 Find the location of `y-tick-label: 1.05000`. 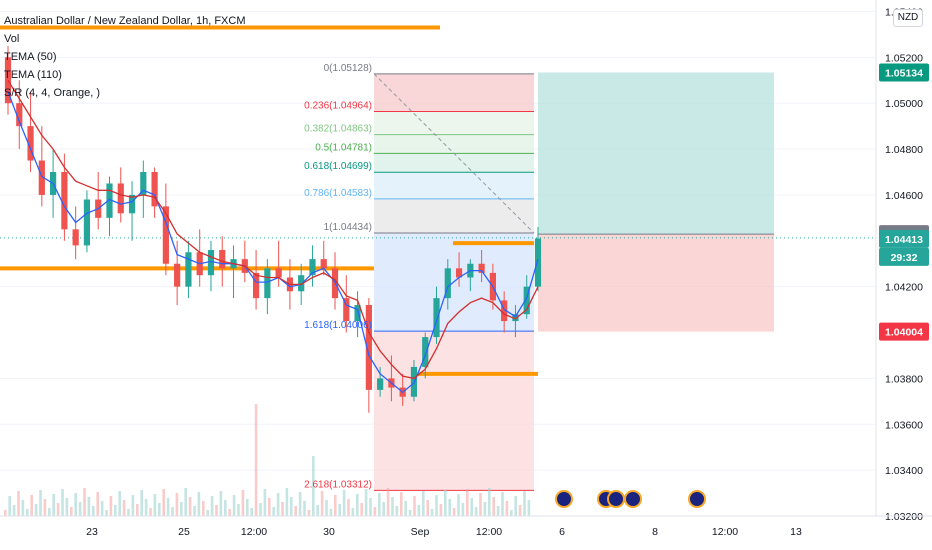

y-tick-label: 1.05000 is located at coordinates (904, 104).